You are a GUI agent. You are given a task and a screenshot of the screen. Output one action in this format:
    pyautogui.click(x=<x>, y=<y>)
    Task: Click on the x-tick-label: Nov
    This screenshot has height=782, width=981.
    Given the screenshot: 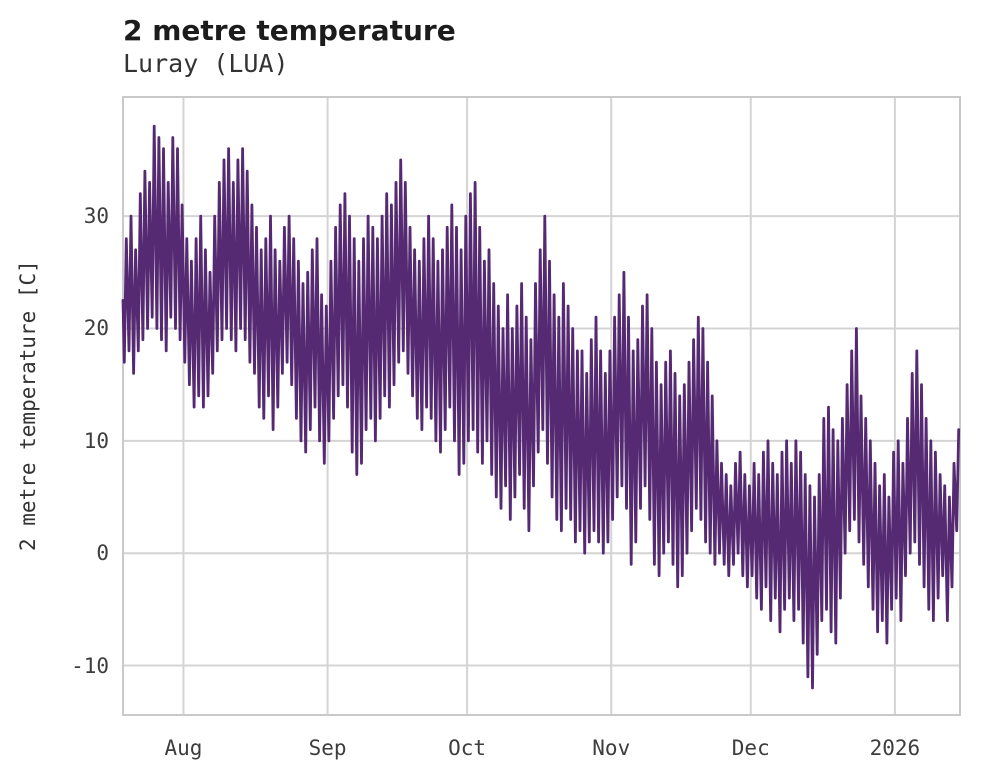 What is the action you would take?
    pyautogui.click(x=611, y=748)
    